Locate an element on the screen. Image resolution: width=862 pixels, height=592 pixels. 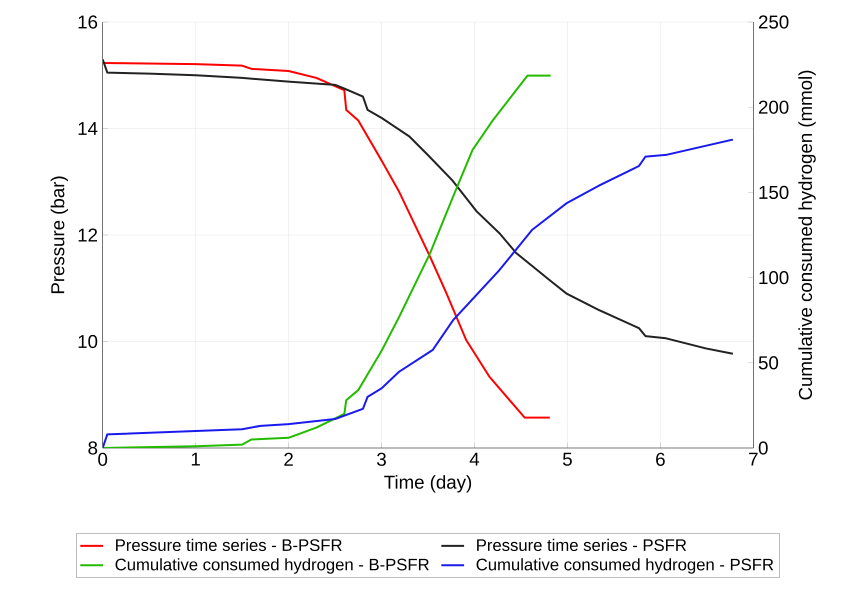
y-tick-label: 16 is located at coordinates (88, 22).